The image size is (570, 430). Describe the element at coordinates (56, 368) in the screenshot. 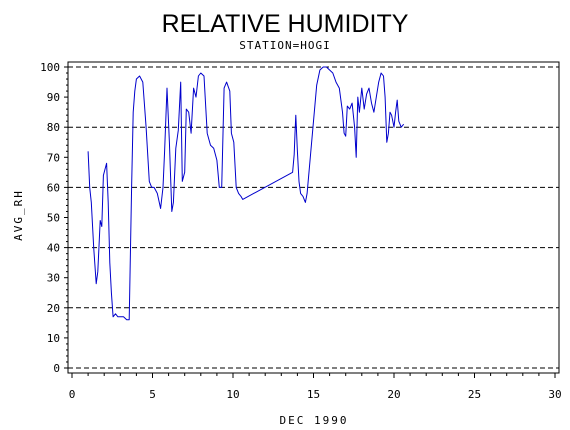

I see `y-tick-label: 0` at that location.